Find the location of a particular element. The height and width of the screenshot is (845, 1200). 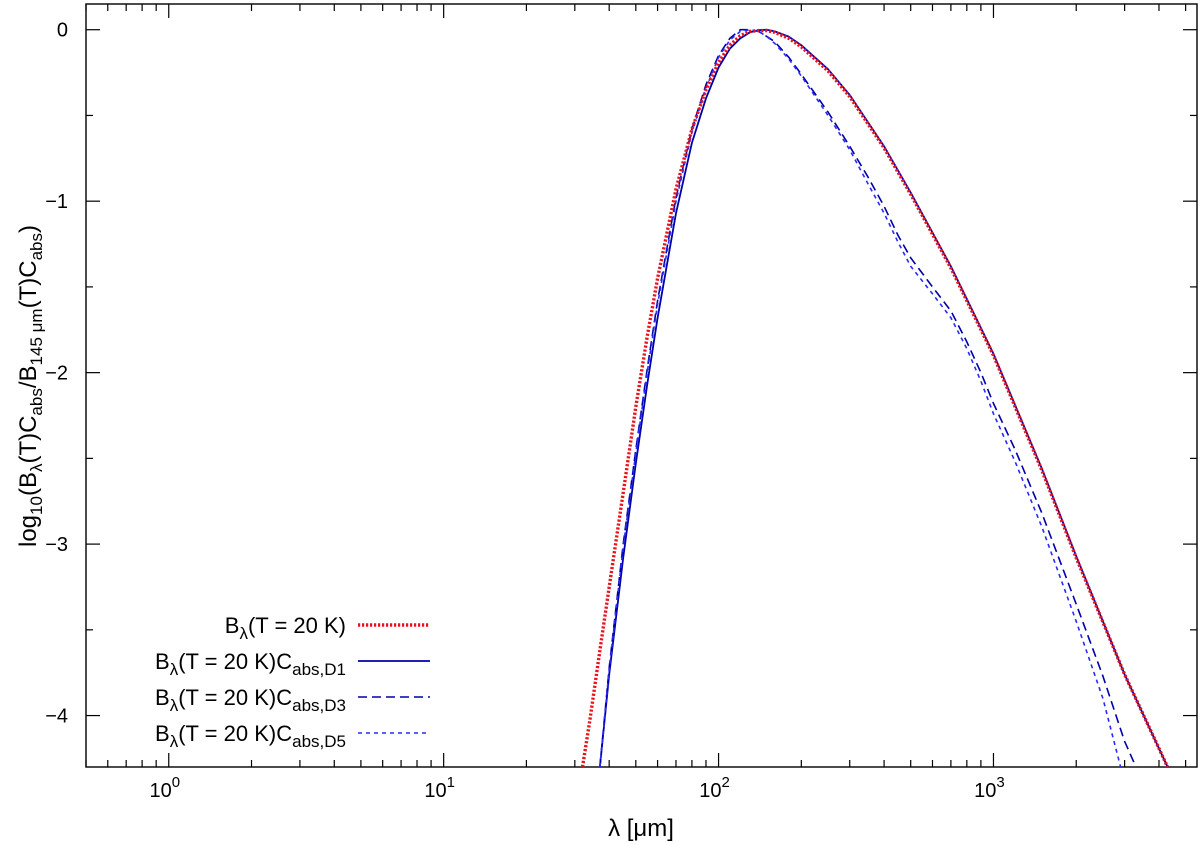

y-tick-label: −4 is located at coordinates (56, 717).